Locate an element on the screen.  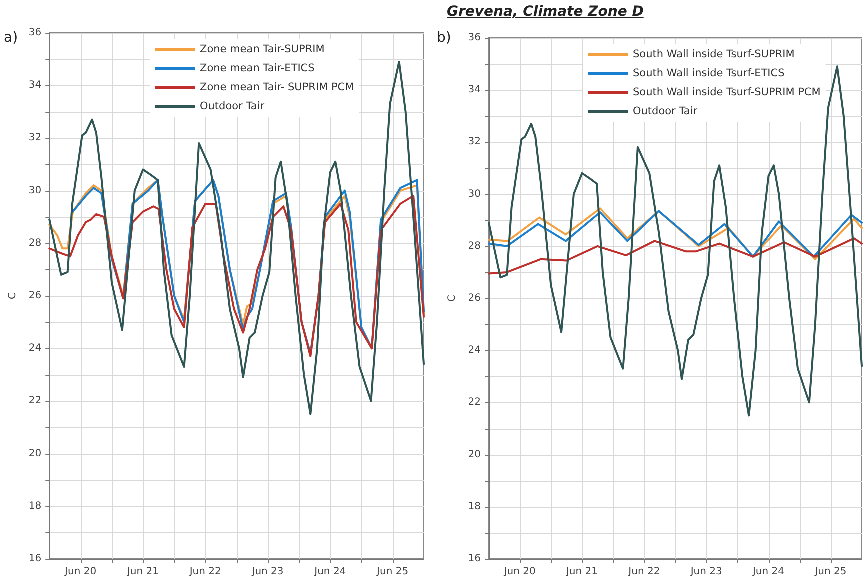
legend-label: South Wall inside Tsurf-ETICS is located at coordinates (709, 74).